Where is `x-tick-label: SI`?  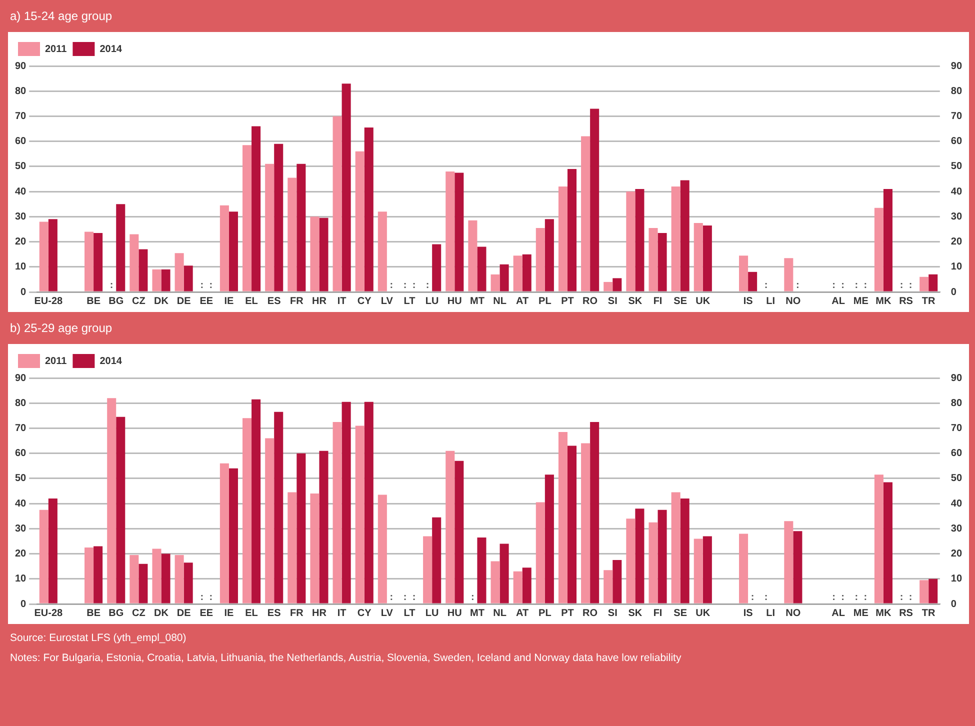 x-tick-label: SI is located at coordinates (613, 613).